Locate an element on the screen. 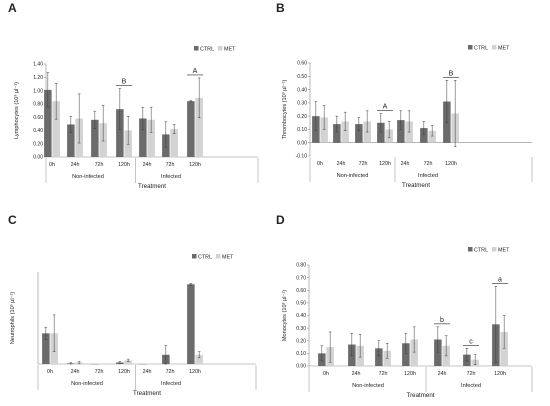 The width and height of the screenshot is (550, 406). y-tick-label: -0.10 is located at coordinates (302, 157).